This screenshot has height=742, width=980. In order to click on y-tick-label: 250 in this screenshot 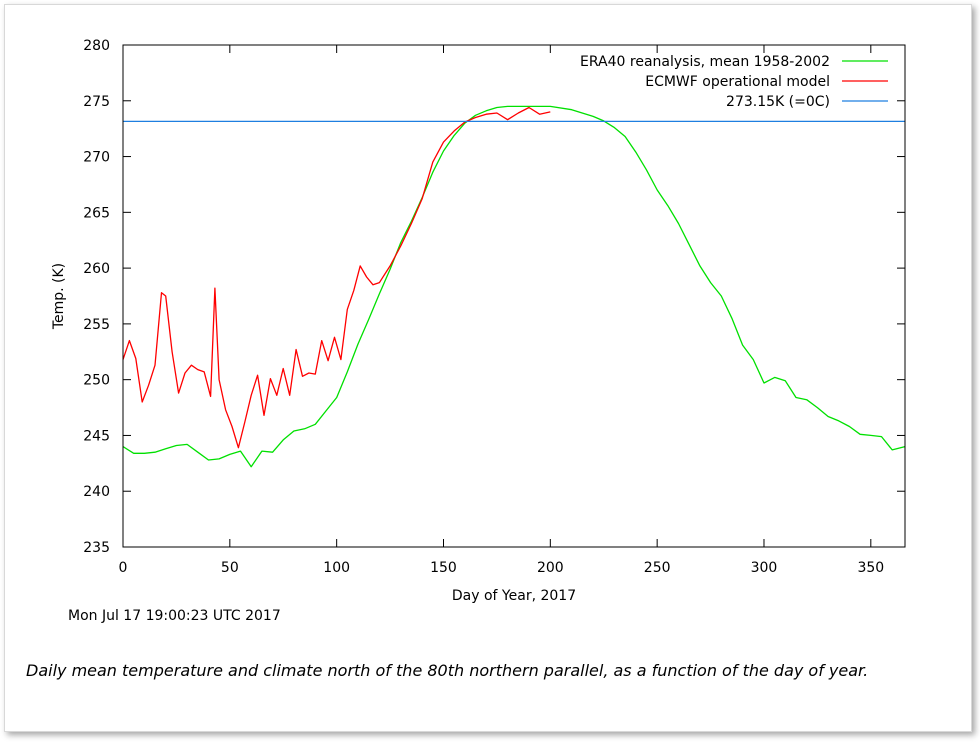, I will do `click(96, 381)`.